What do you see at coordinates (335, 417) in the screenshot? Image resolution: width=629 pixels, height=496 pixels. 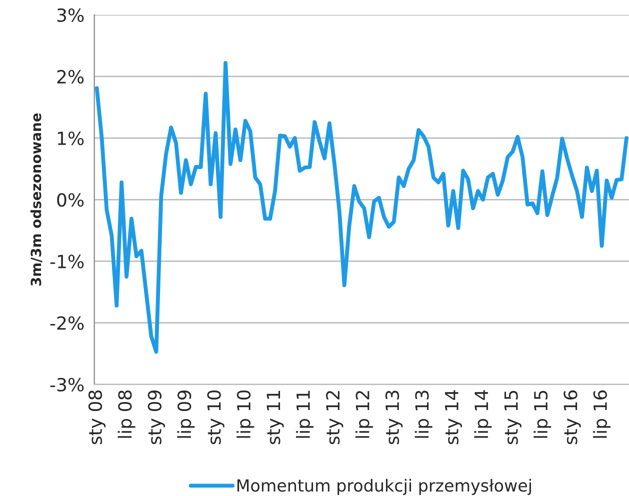 I see `x-tick-label: sty 12` at bounding box center [335, 417].